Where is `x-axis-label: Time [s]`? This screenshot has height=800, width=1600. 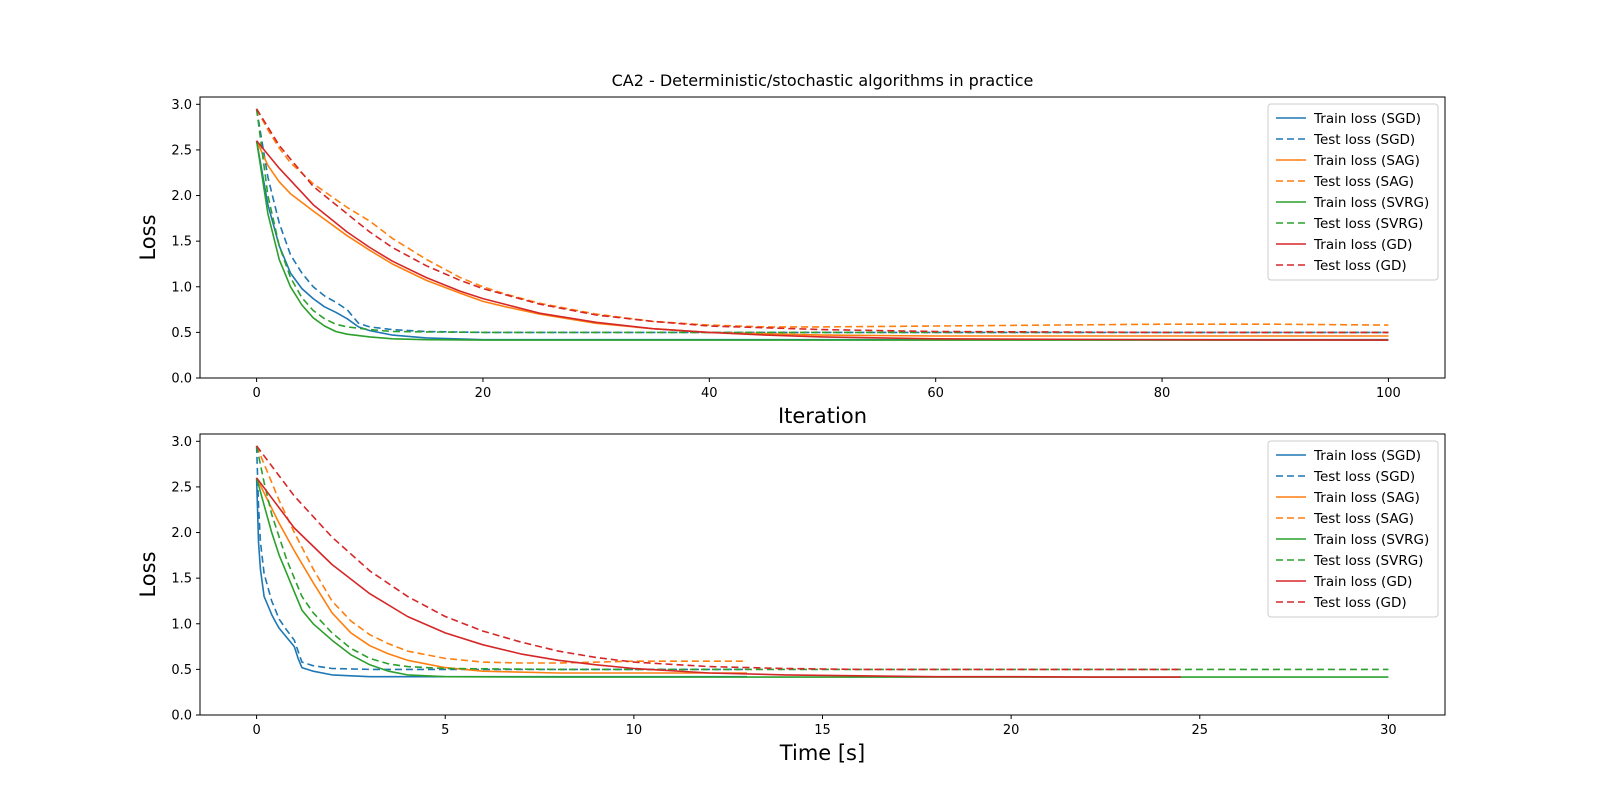 x-axis-label: Time [s] is located at coordinates (822, 753).